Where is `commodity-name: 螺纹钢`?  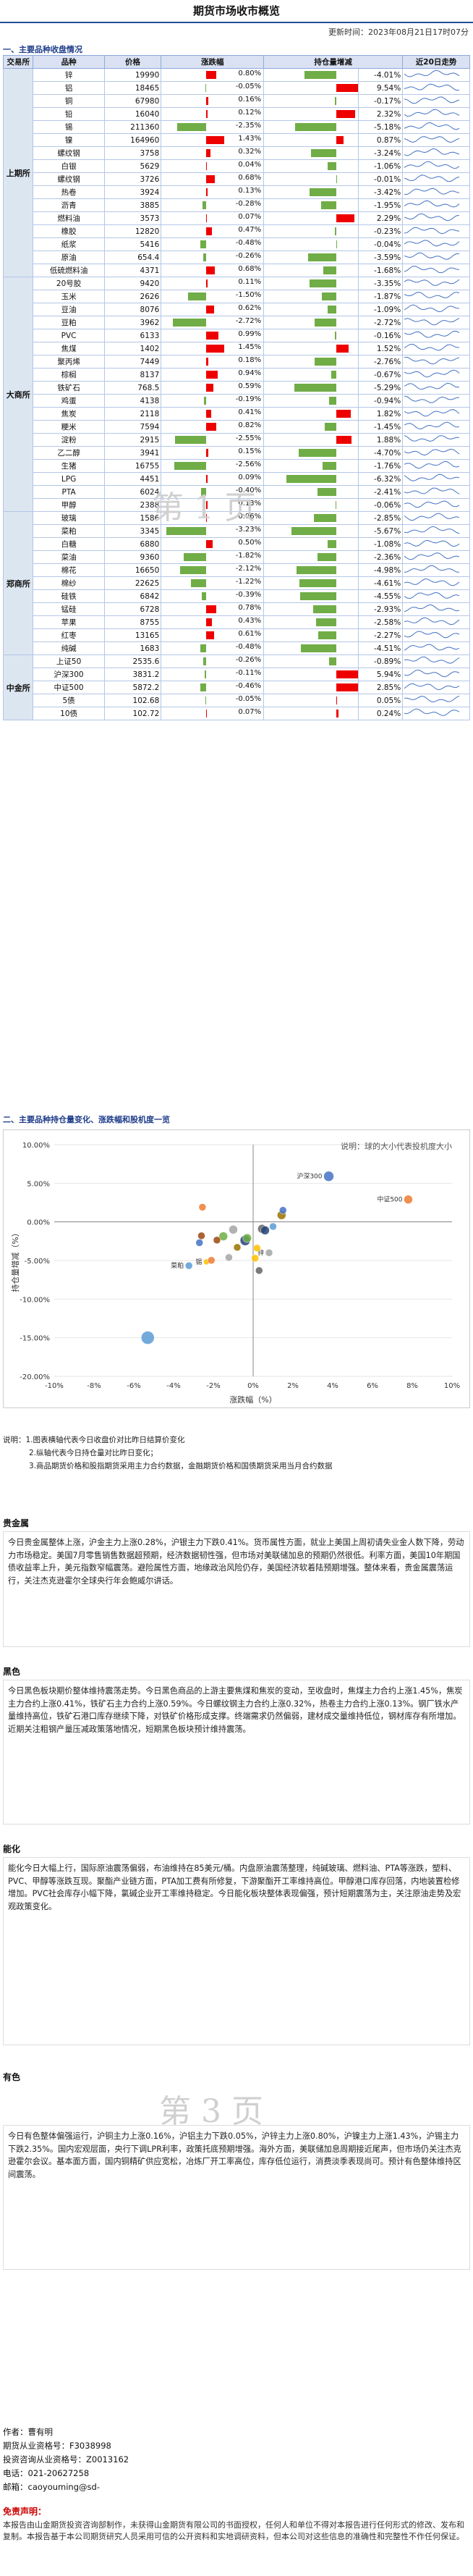 commodity-name: 螺纹钢 is located at coordinates (69, 153).